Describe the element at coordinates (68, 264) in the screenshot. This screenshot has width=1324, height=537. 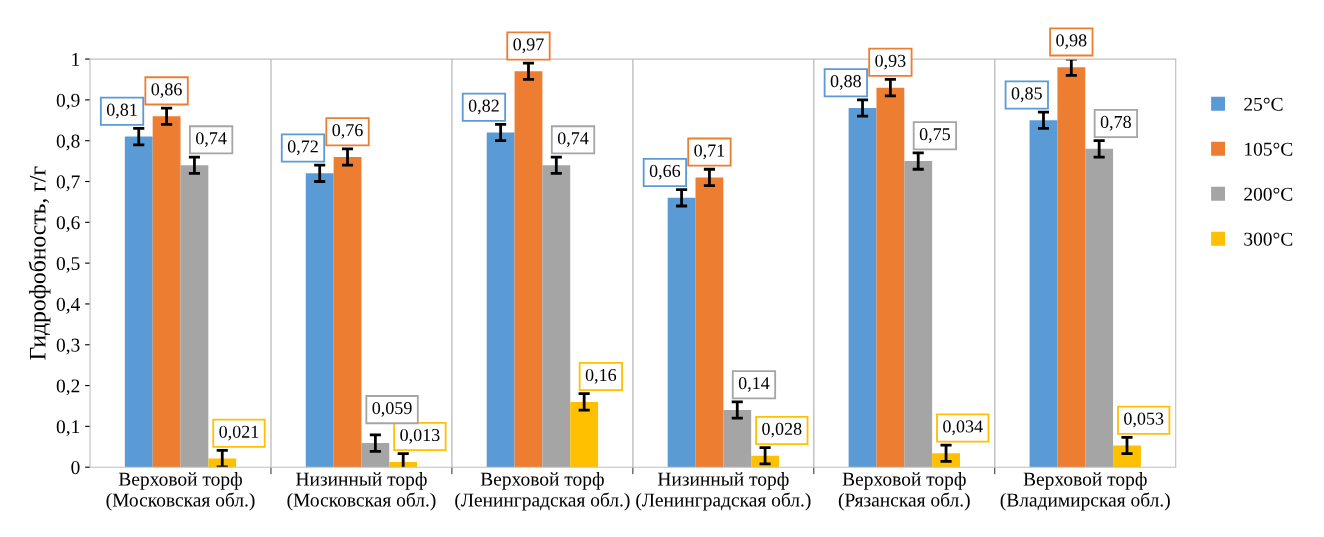
I see `y-tick-label: 0,5` at that location.